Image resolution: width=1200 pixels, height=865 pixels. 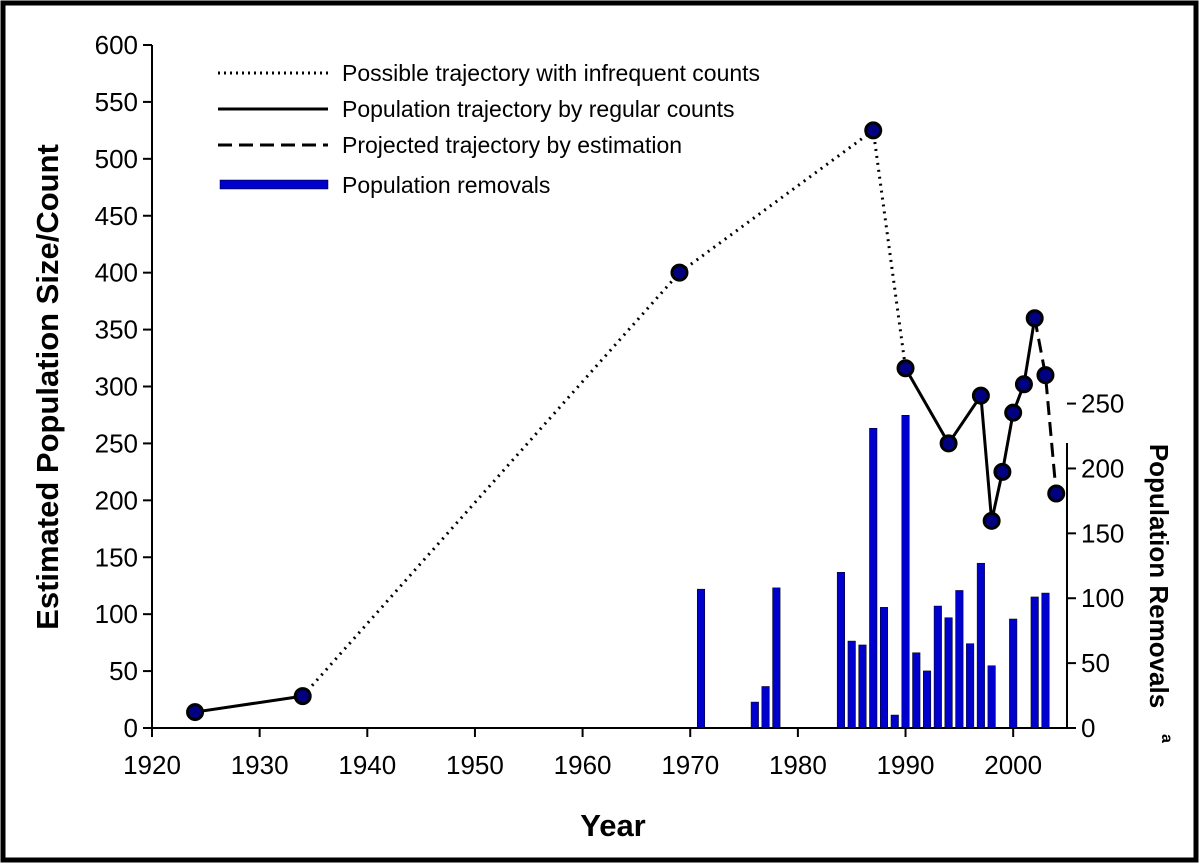 I want to click on x-tick-label: 1990, so click(x=906, y=765).